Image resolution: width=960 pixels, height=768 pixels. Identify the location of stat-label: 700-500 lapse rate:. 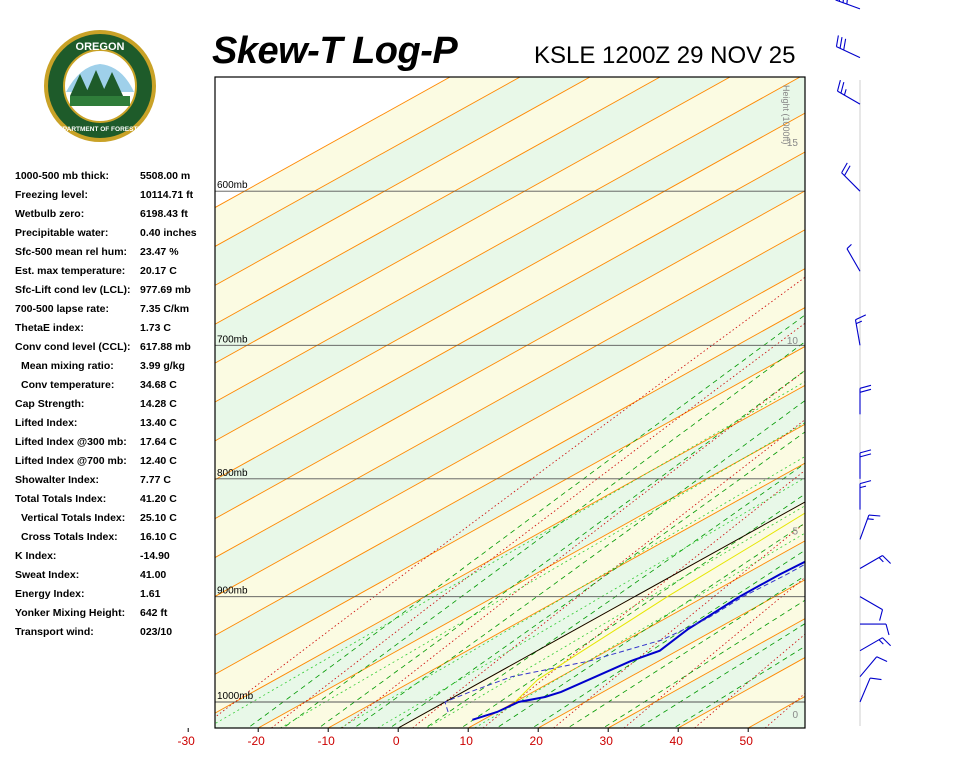
(62, 309).